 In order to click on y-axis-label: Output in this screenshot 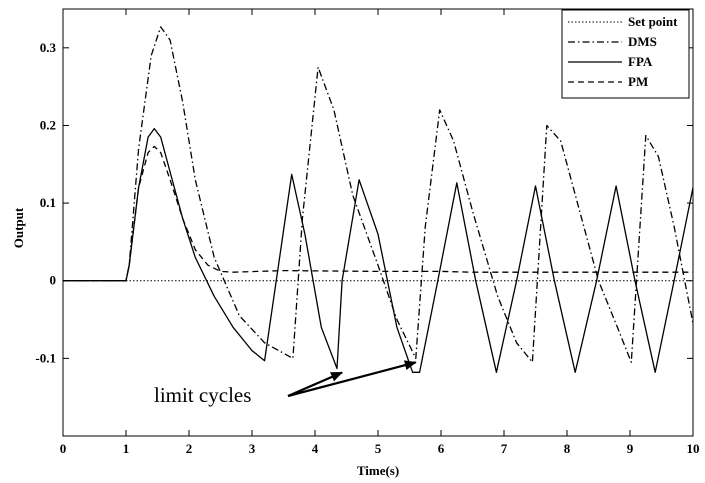, I will do `click(18, 227)`.